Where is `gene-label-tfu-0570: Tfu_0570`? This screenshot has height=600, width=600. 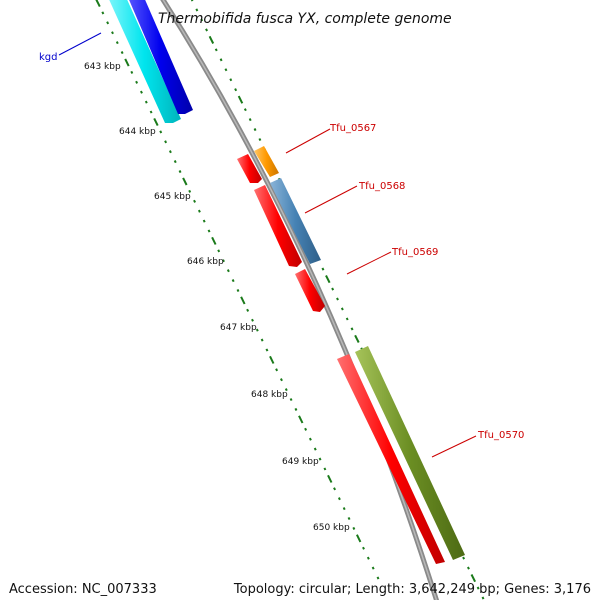
gene-label-tfu-0570: Tfu_0570 is located at coordinates (500, 435).